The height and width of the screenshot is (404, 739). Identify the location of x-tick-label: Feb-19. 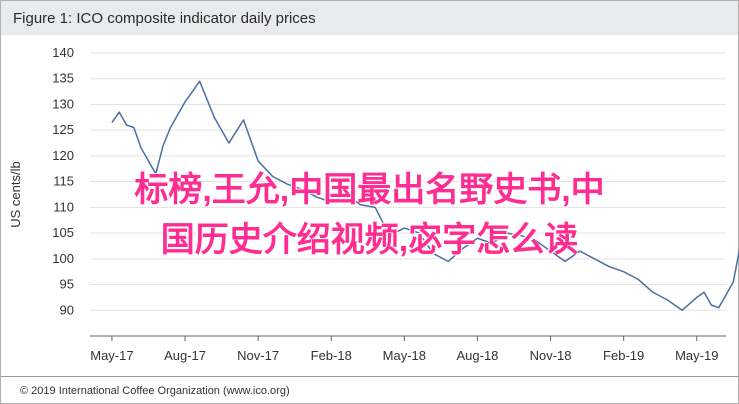
(623, 355).